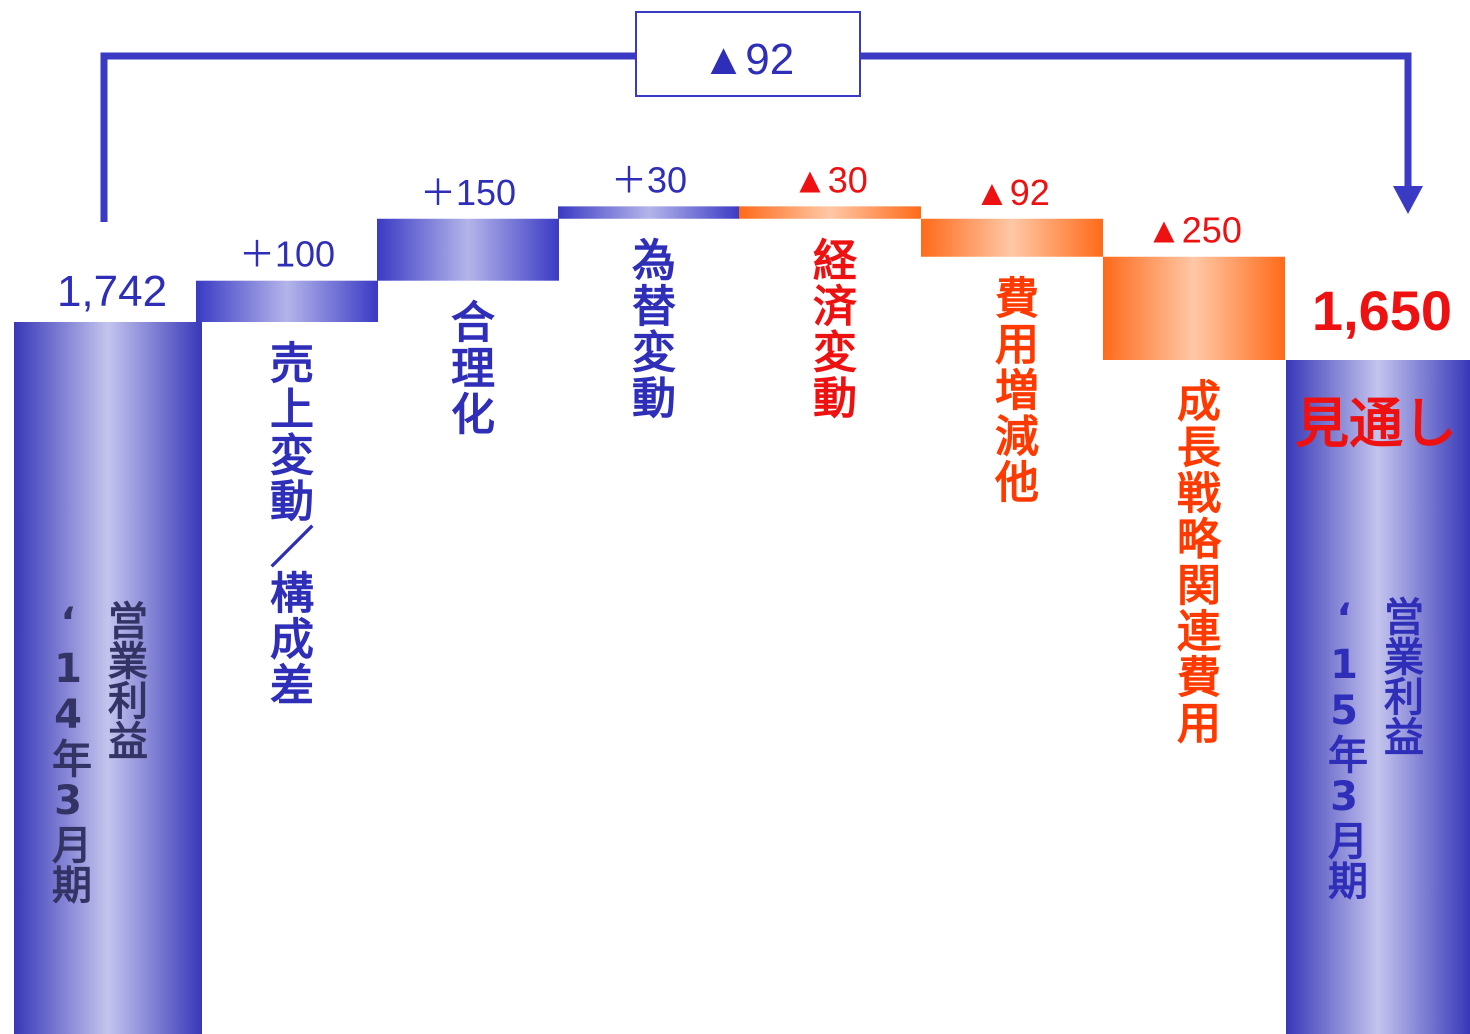 The image size is (1470, 1034). I want to click on value-label-end: 1,650, so click(1382, 310).